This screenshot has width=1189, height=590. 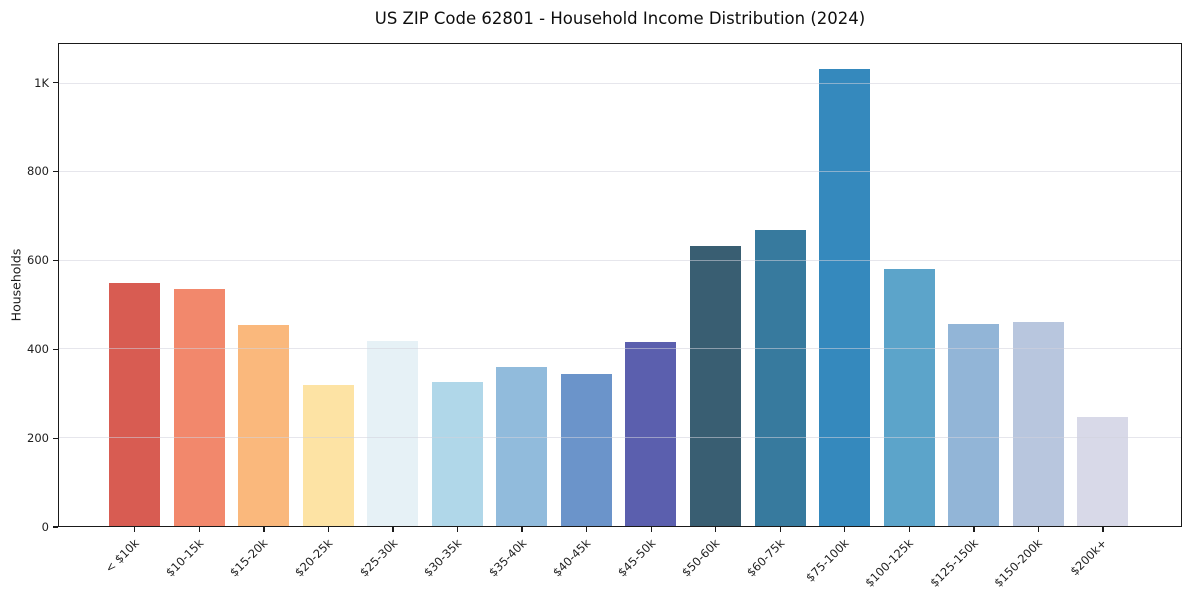 What do you see at coordinates (443, 558) in the screenshot?
I see `x-tick-label: $30-35k` at bounding box center [443, 558].